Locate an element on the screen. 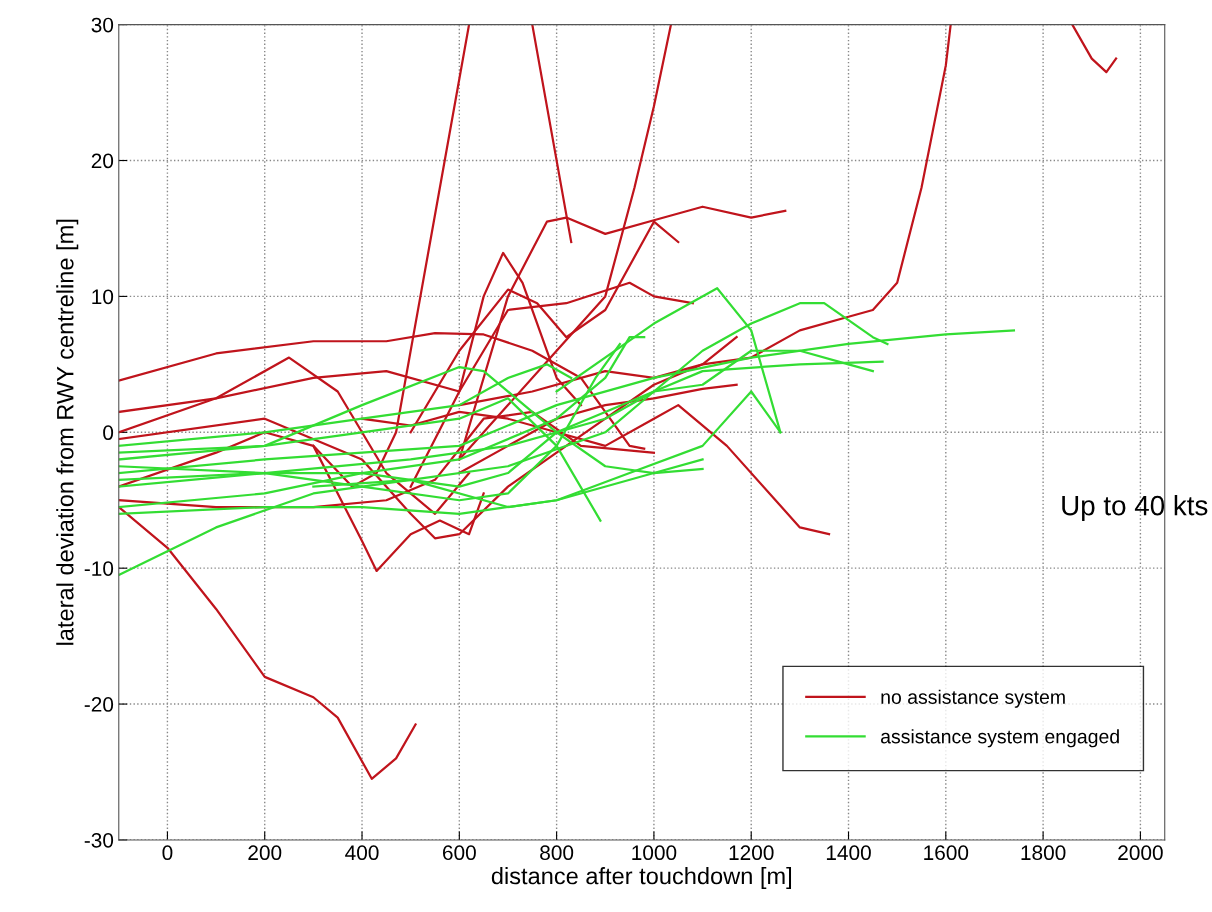 The image size is (1212, 912). y-axis-title: lateral deviation from RWY centreline [m] is located at coordinates (67, 432).